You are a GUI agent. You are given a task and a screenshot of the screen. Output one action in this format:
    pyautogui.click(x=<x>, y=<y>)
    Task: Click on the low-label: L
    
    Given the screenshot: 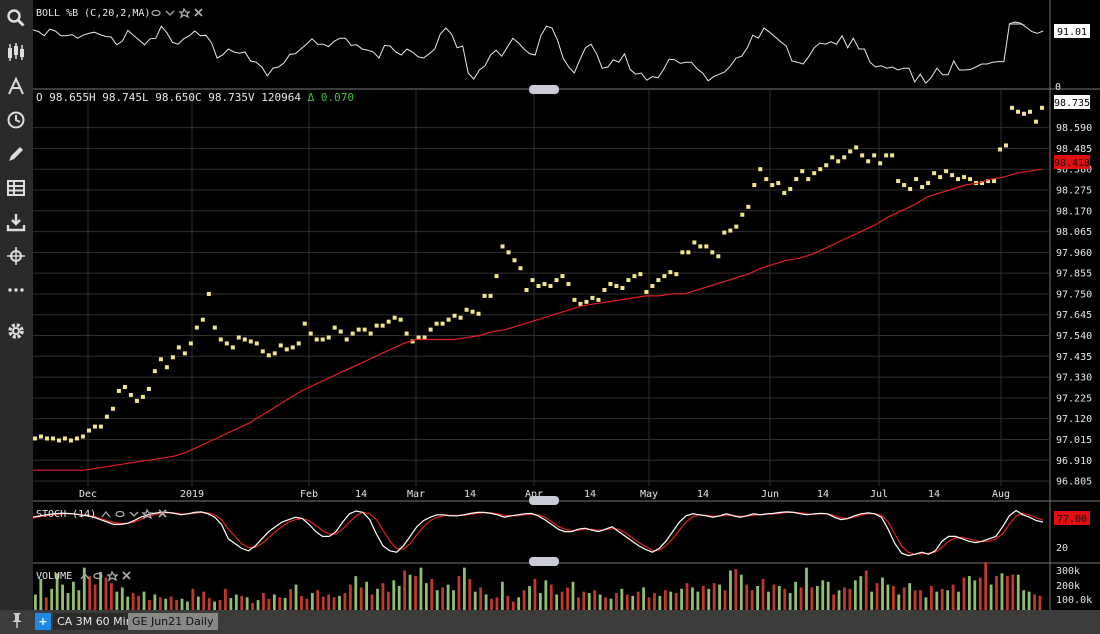 What is the action you would take?
    pyautogui.click(x=145, y=97)
    